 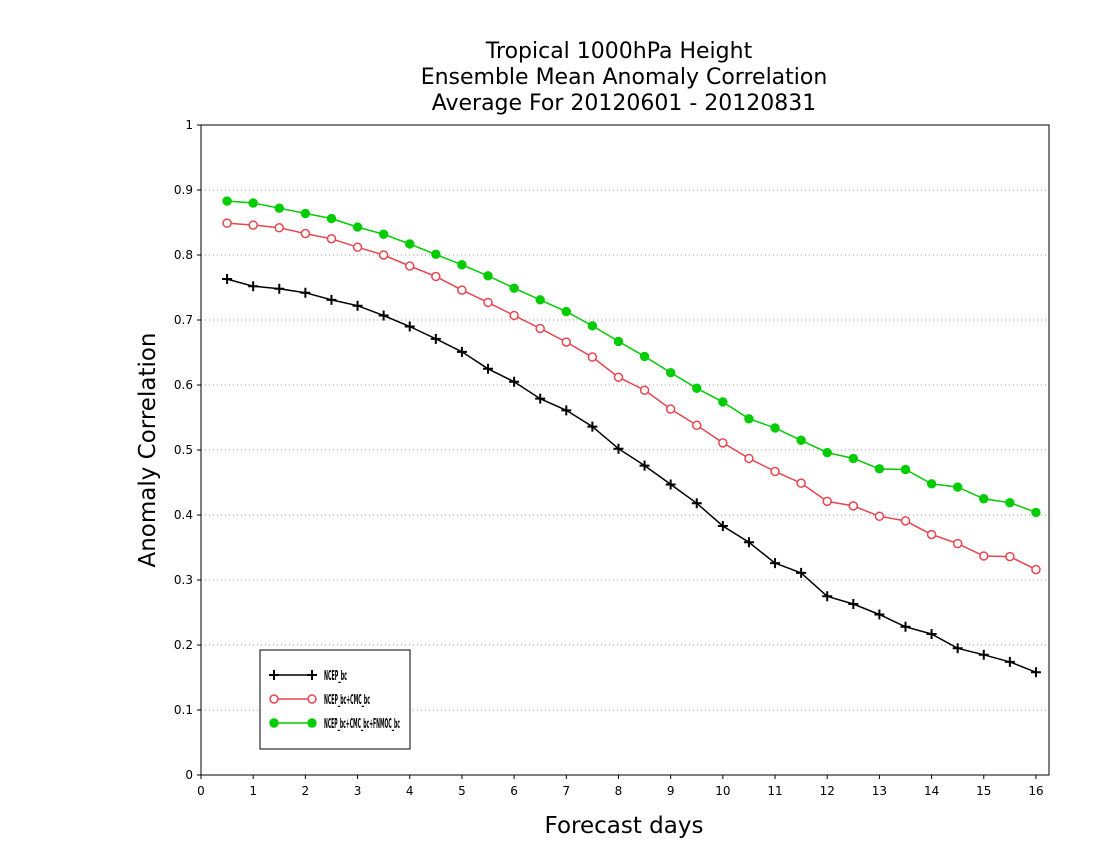 What do you see at coordinates (362, 724) in the screenshot?
I see `legend-label: NCEP_bc+CMC_bc+FNMOC_bc` at bounding box center [362, 724].